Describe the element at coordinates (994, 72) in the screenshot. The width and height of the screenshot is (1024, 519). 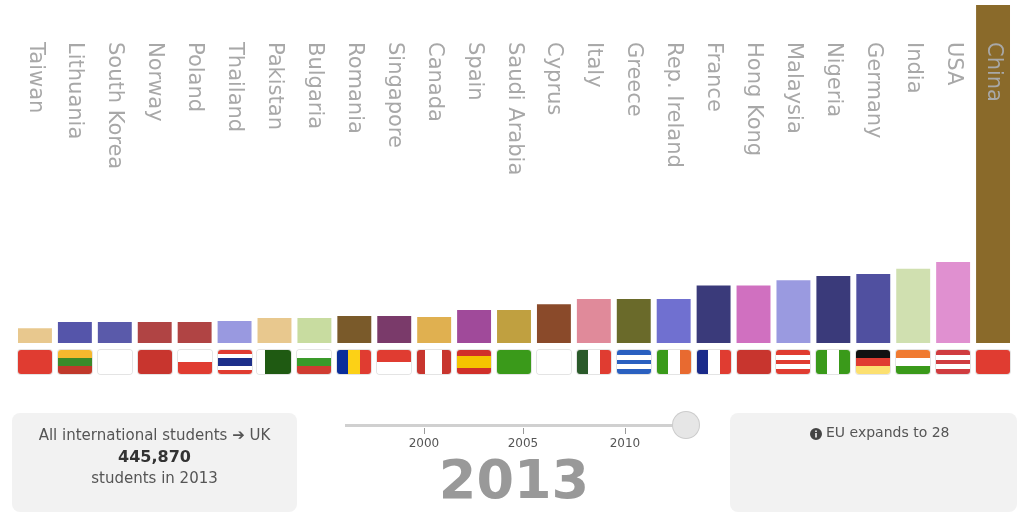
I see `x-tick-label: China` at that location.